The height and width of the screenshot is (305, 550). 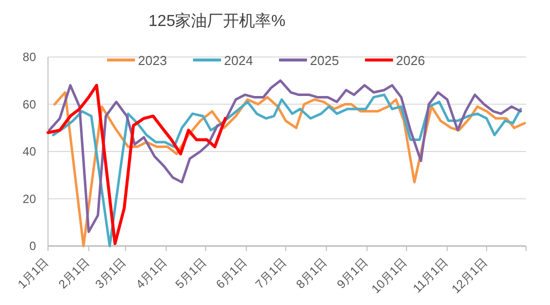 I want to click on y-tick-label: 60, so click(x=29, y=104).